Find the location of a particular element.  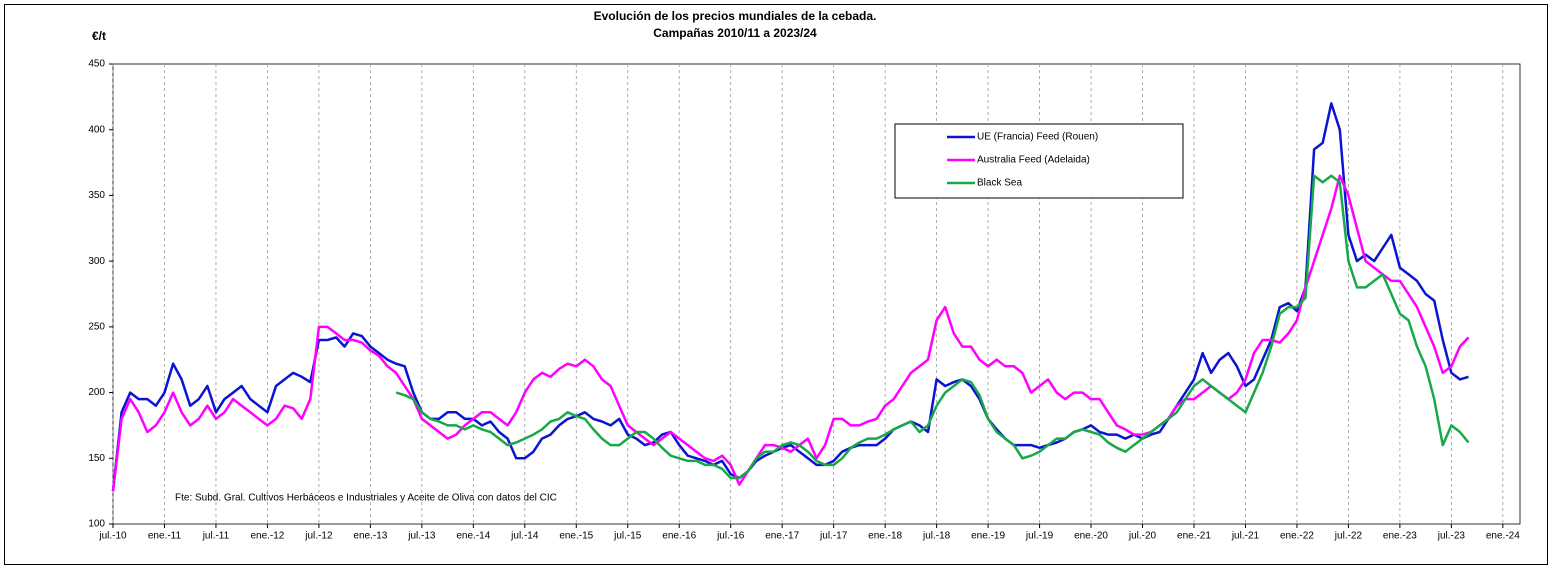

x-tick-label: ene.-22 is located at coordinates (1297, 536).